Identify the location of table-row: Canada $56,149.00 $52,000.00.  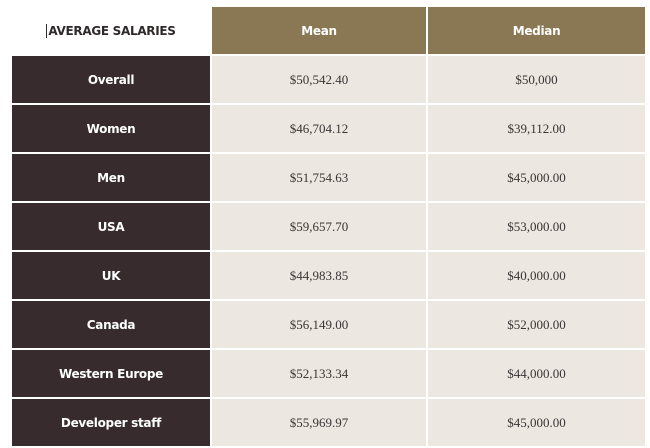
(328, 324).